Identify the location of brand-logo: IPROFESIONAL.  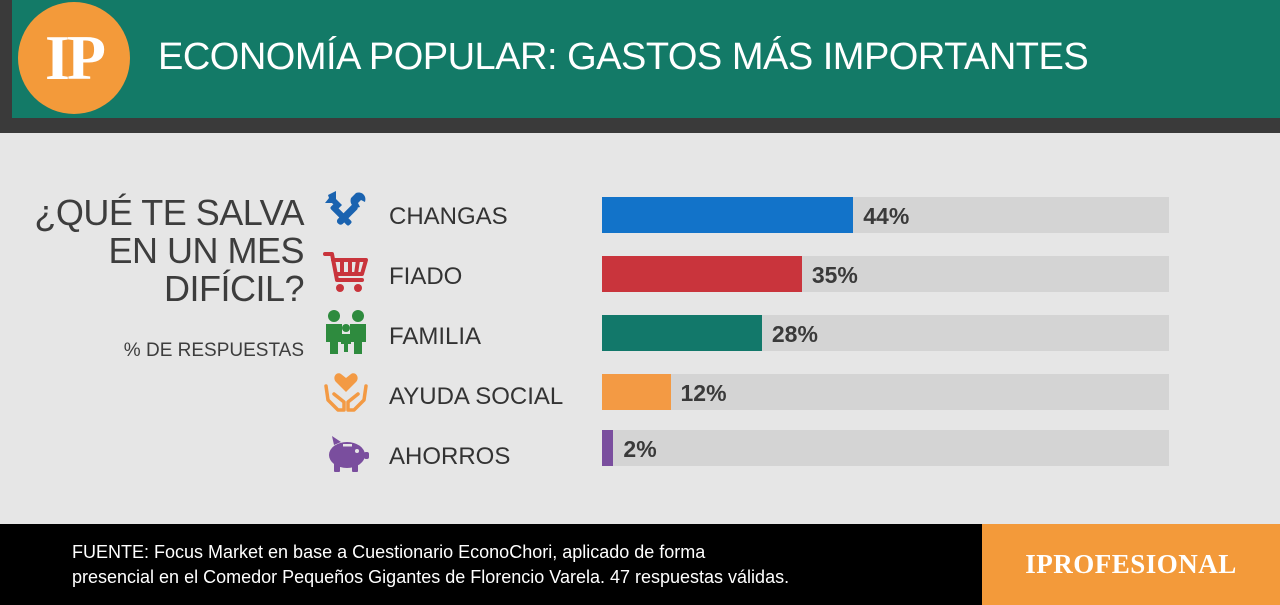
(1131, 564).